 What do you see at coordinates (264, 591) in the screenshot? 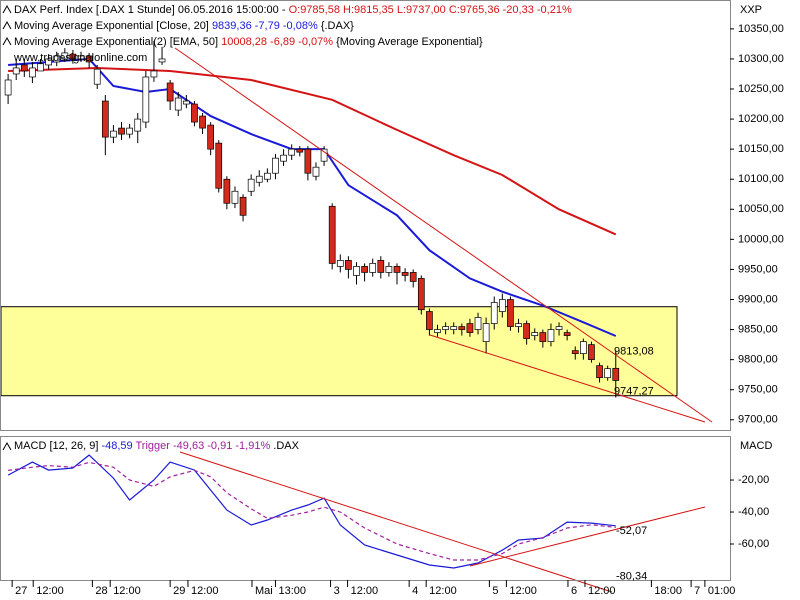
I see `x-tick-label: Mai` at bounding box center [264, 591].